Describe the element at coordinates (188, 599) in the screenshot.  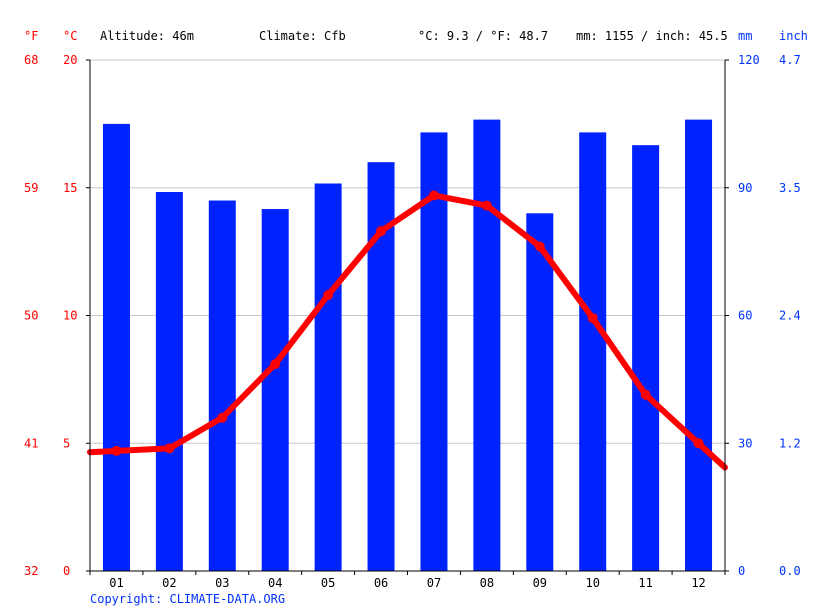
I see `copyright-text: Copyright: CLIMATE-DATA.ORG` at that location.